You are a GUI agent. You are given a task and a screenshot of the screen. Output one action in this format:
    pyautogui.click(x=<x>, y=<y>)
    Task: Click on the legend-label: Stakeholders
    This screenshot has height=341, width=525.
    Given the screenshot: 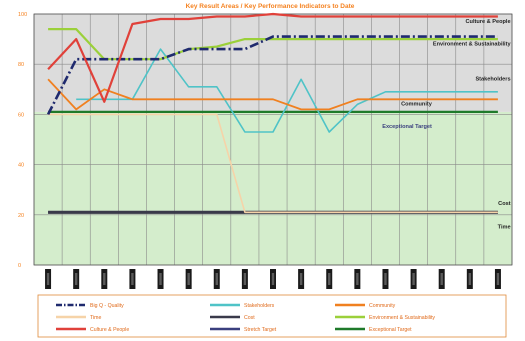 What is the action you would take?
    pyautogui.click(x=259, y=306)
    